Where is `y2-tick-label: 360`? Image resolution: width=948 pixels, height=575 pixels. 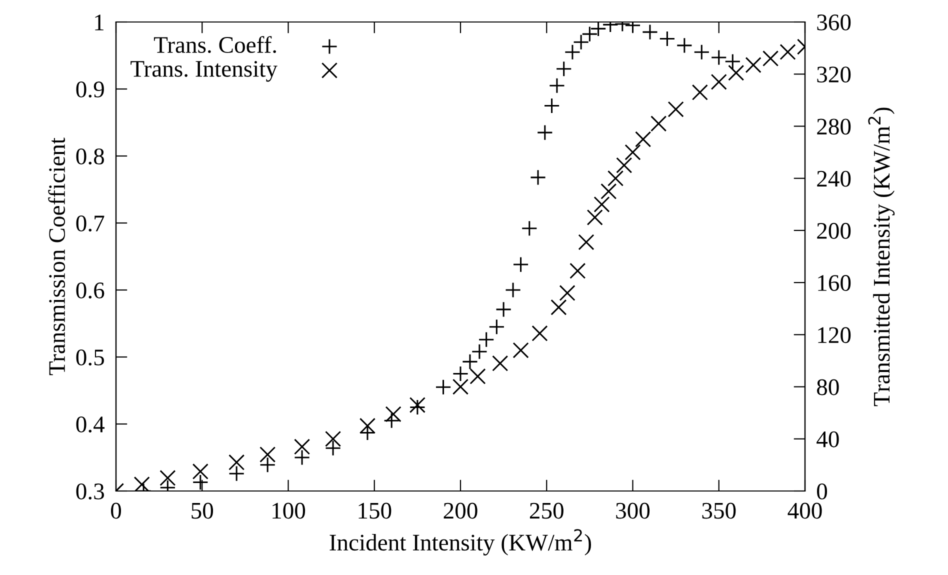 y2-tick-label: 360 is located at coordinates (834, 22).